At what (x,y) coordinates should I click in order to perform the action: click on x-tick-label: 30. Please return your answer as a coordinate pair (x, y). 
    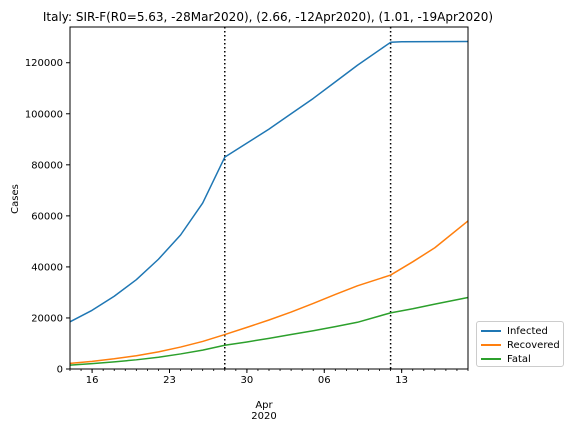
    Looking at the image, I should click on (247, 380).